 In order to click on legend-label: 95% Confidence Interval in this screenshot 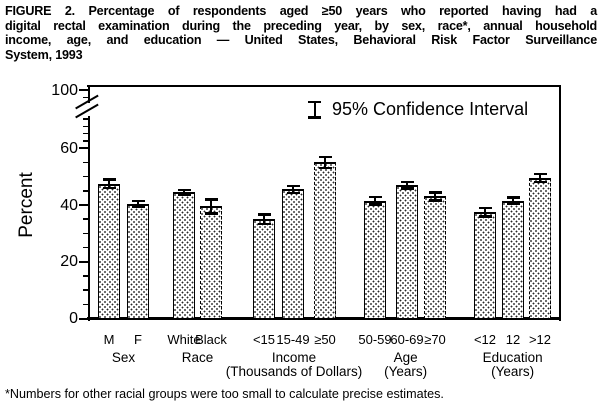, I will do `click(430, 109)`.